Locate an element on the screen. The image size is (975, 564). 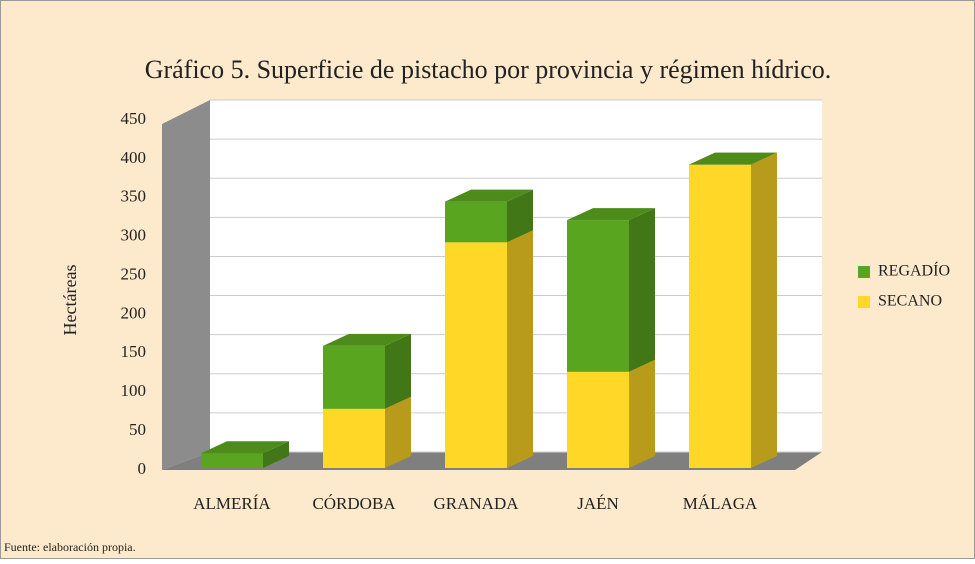
y-tick-label: 300 is located at coordinates (134, 235).